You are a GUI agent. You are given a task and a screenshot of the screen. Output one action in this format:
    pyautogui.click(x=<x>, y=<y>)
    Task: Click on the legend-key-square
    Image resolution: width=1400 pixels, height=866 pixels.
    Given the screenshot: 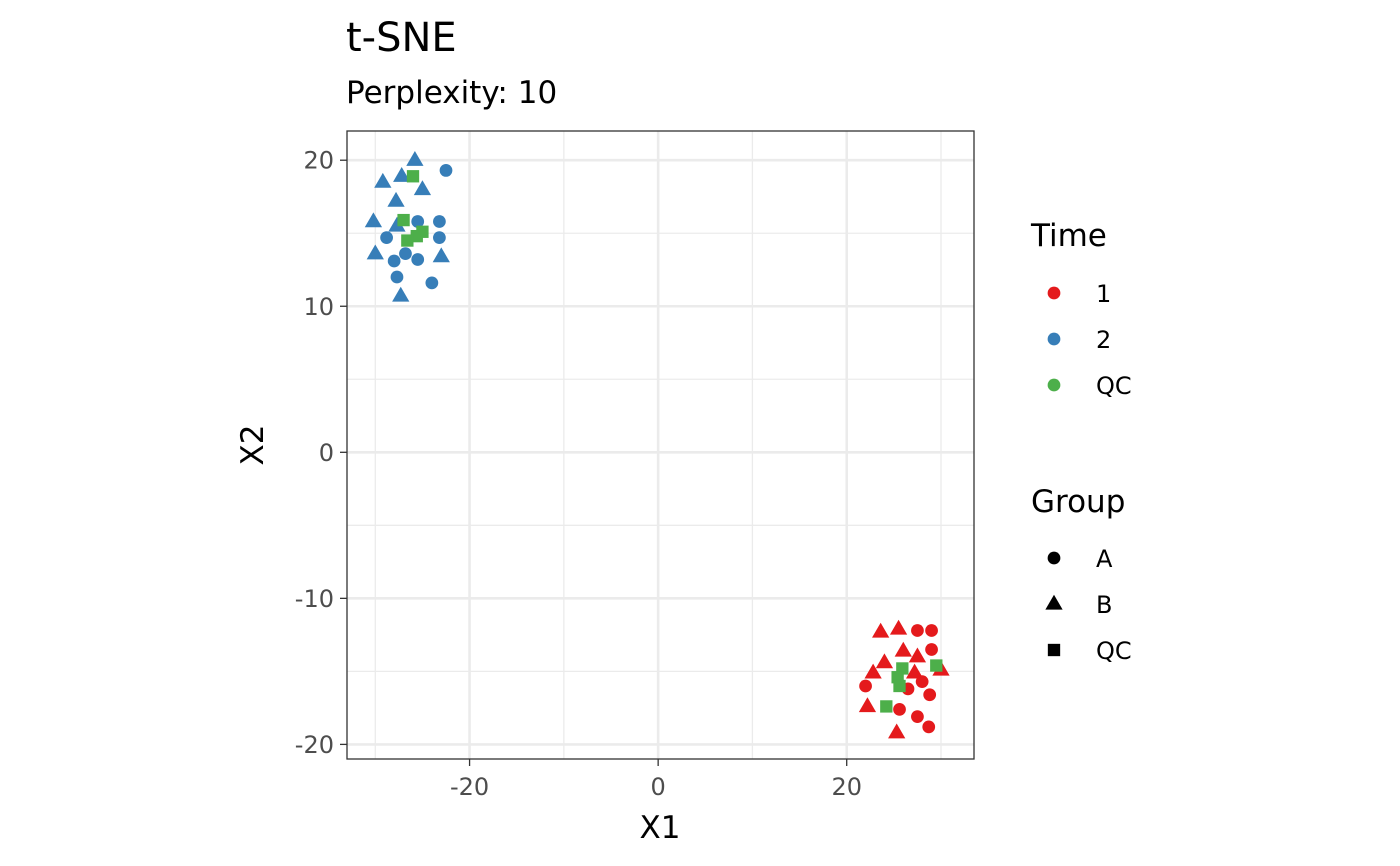 What is the action you would take?
    pyautogui.click(x=1054, y=650)
    